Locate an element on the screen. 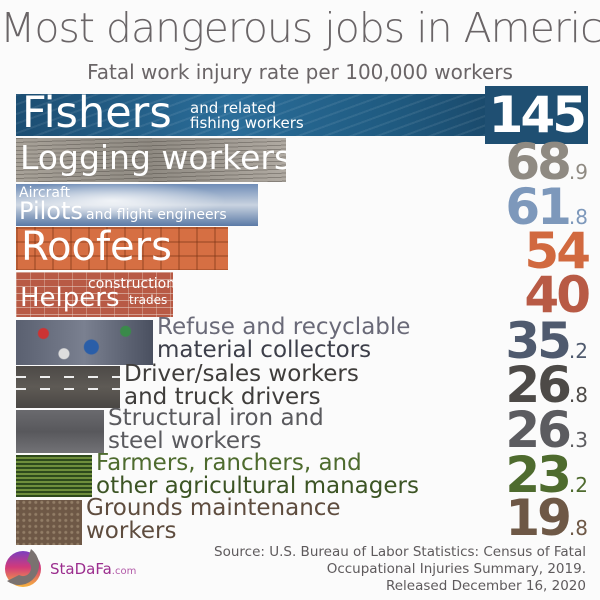 This screenshot has height=600, width=600. bar-label-main: Helpers is located at coordinates (70, 298).